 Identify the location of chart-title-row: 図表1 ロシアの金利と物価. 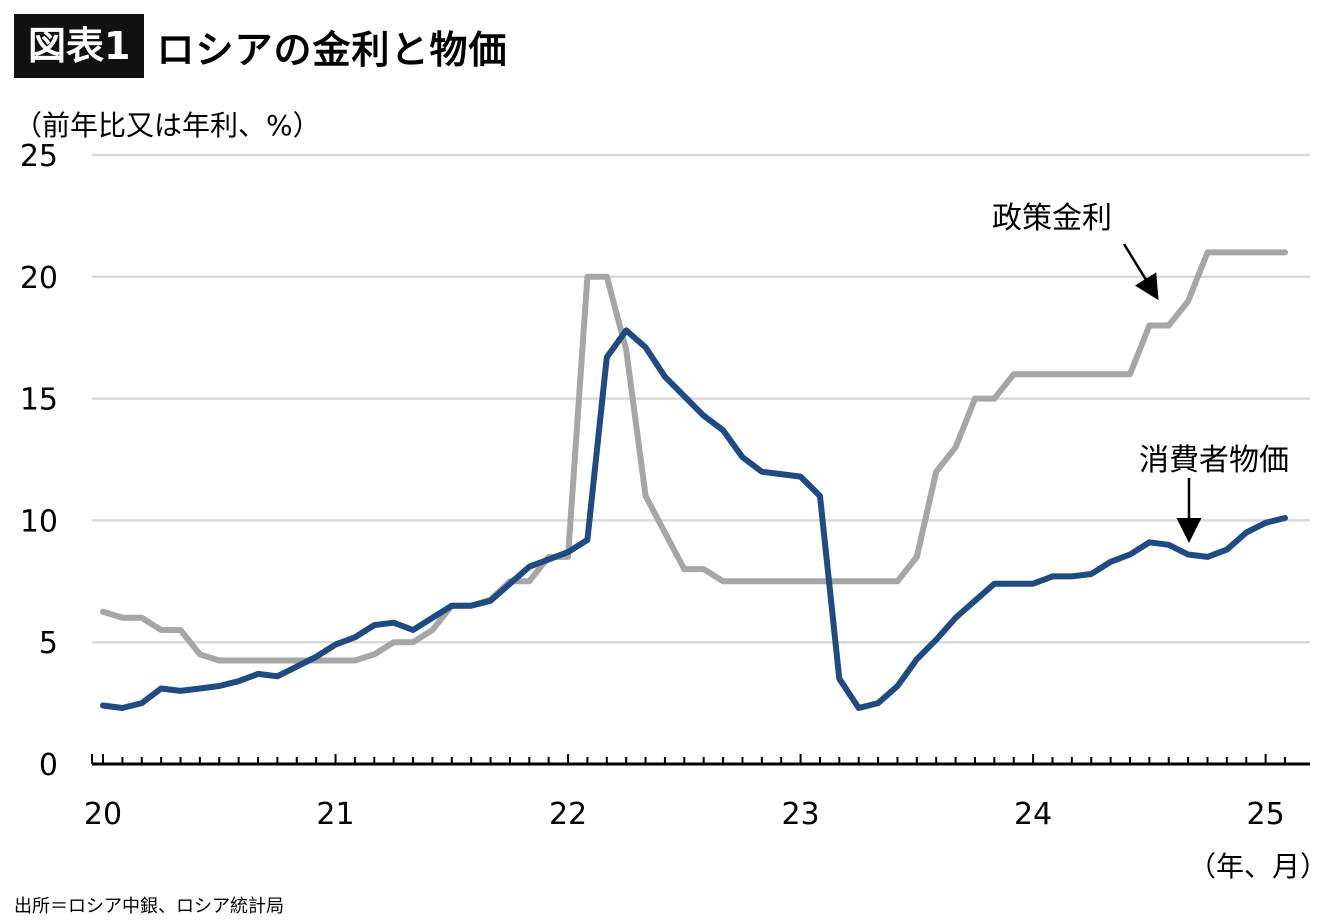
(260, 46).